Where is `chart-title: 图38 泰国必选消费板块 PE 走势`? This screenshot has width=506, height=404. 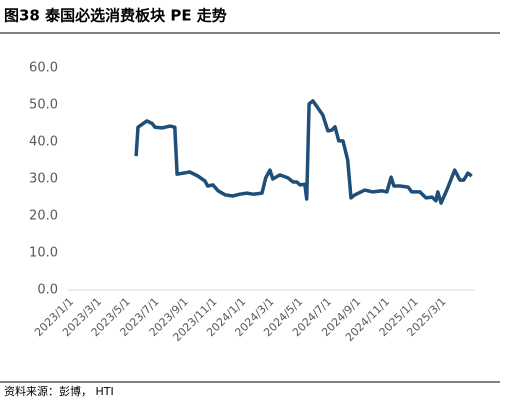
chart-title: 图38 泰国必选消费板块 PE 走势 is located at coordinates (115, 16).